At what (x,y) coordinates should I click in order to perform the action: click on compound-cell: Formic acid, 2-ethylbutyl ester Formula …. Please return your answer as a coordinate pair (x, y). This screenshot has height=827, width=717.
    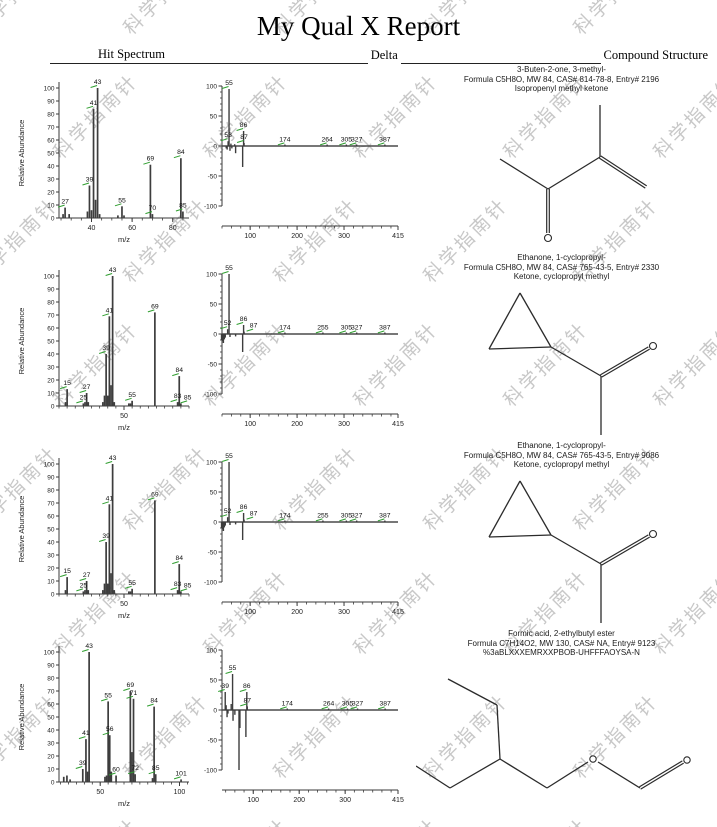
    Looking at the image, I should click on (563, 722).